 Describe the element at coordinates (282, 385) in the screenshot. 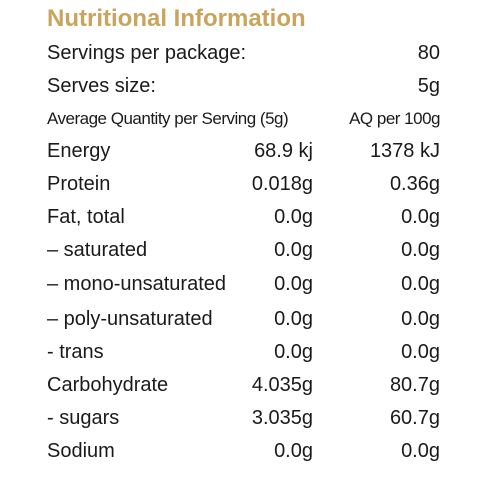

I see `nutrient-per-serving: 4.035g` at that location.